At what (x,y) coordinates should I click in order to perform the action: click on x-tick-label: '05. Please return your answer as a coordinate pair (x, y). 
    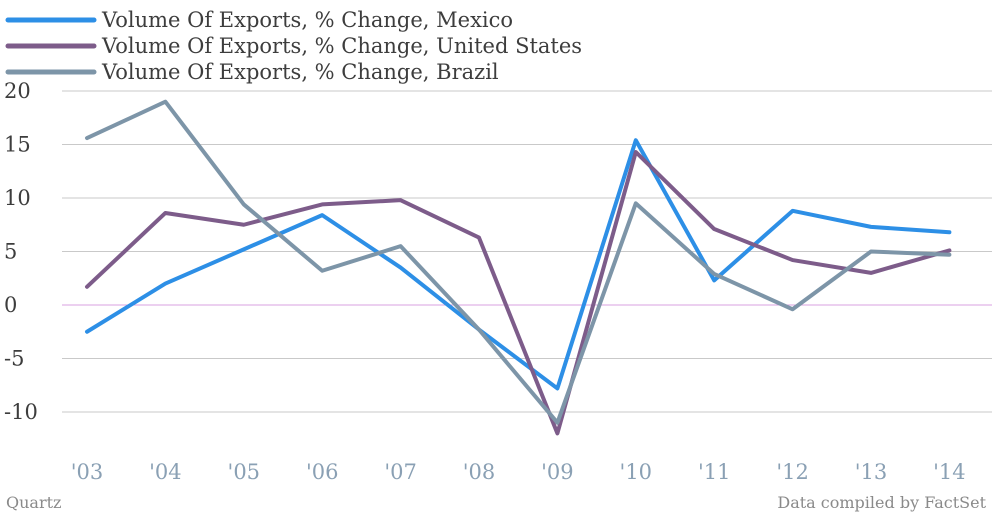
    Looking at the image, I should click on (244, 472).